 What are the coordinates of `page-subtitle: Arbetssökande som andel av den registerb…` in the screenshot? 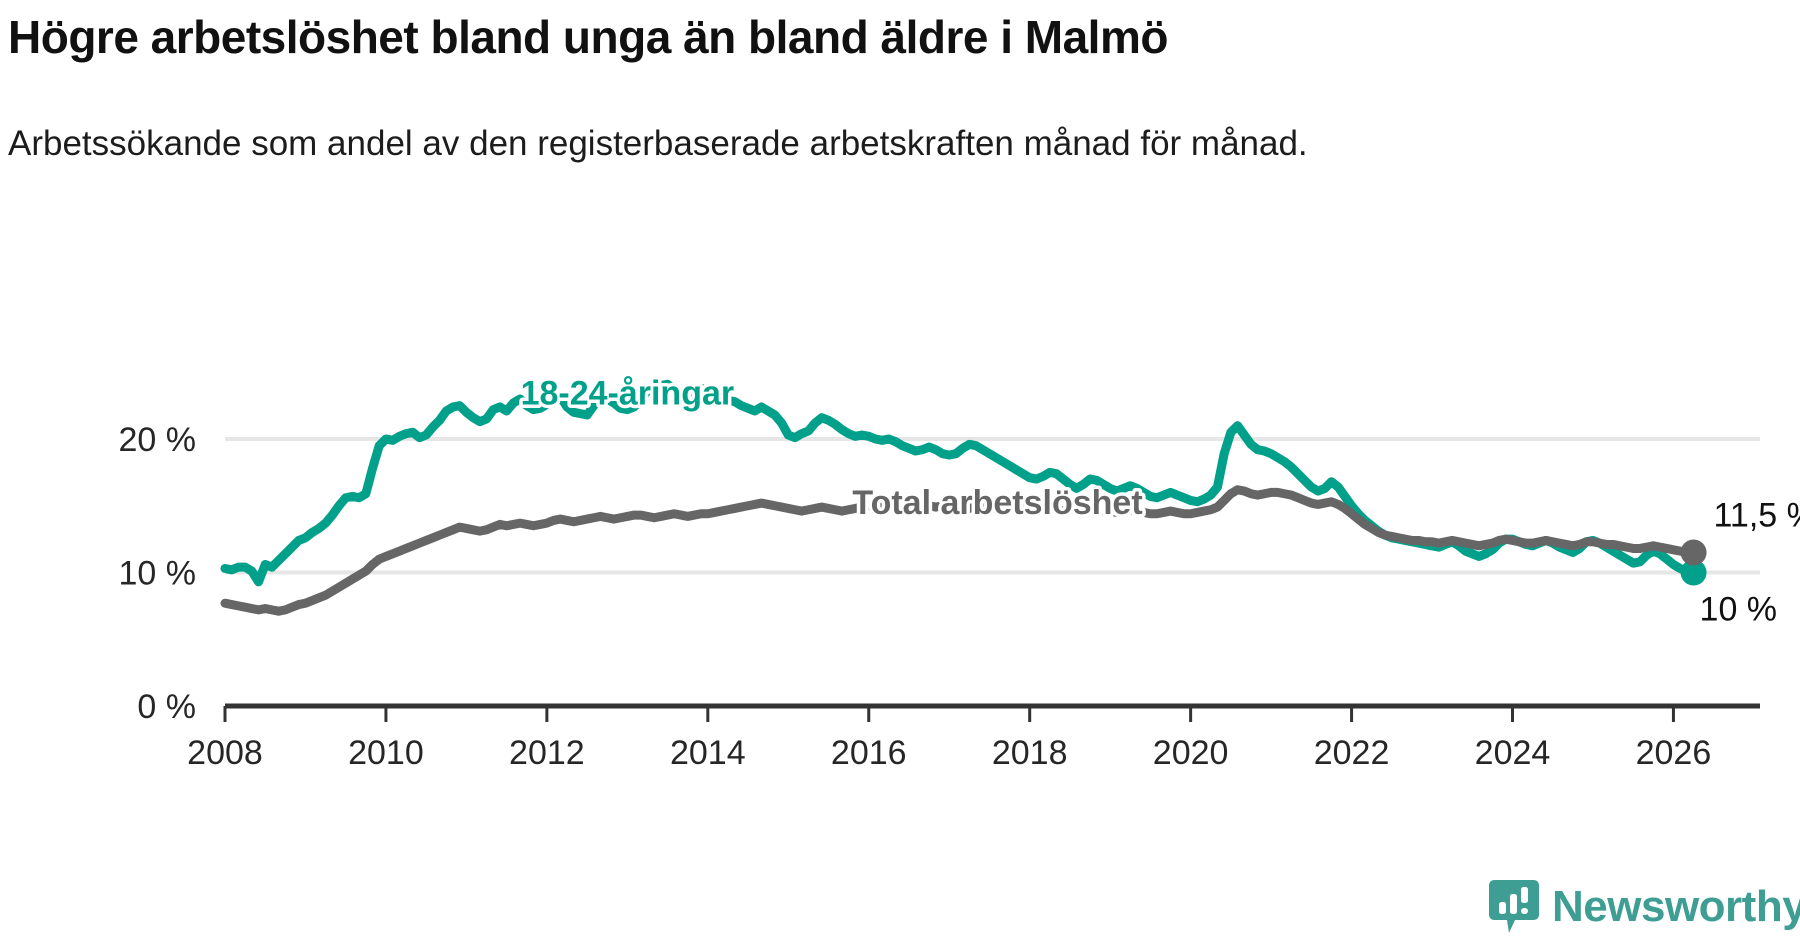 It's located at (658, 143).